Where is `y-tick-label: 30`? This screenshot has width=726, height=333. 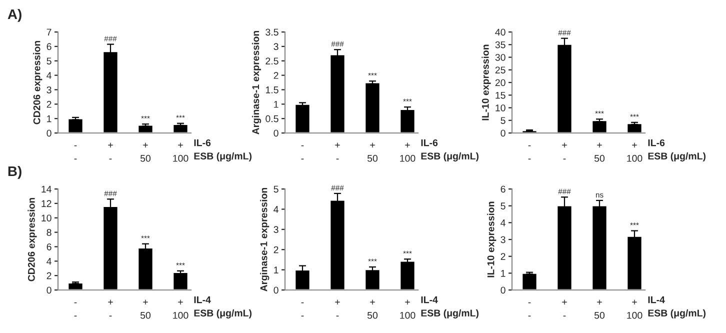 y-tick-label: 30 is located at coordinates (500, 57).